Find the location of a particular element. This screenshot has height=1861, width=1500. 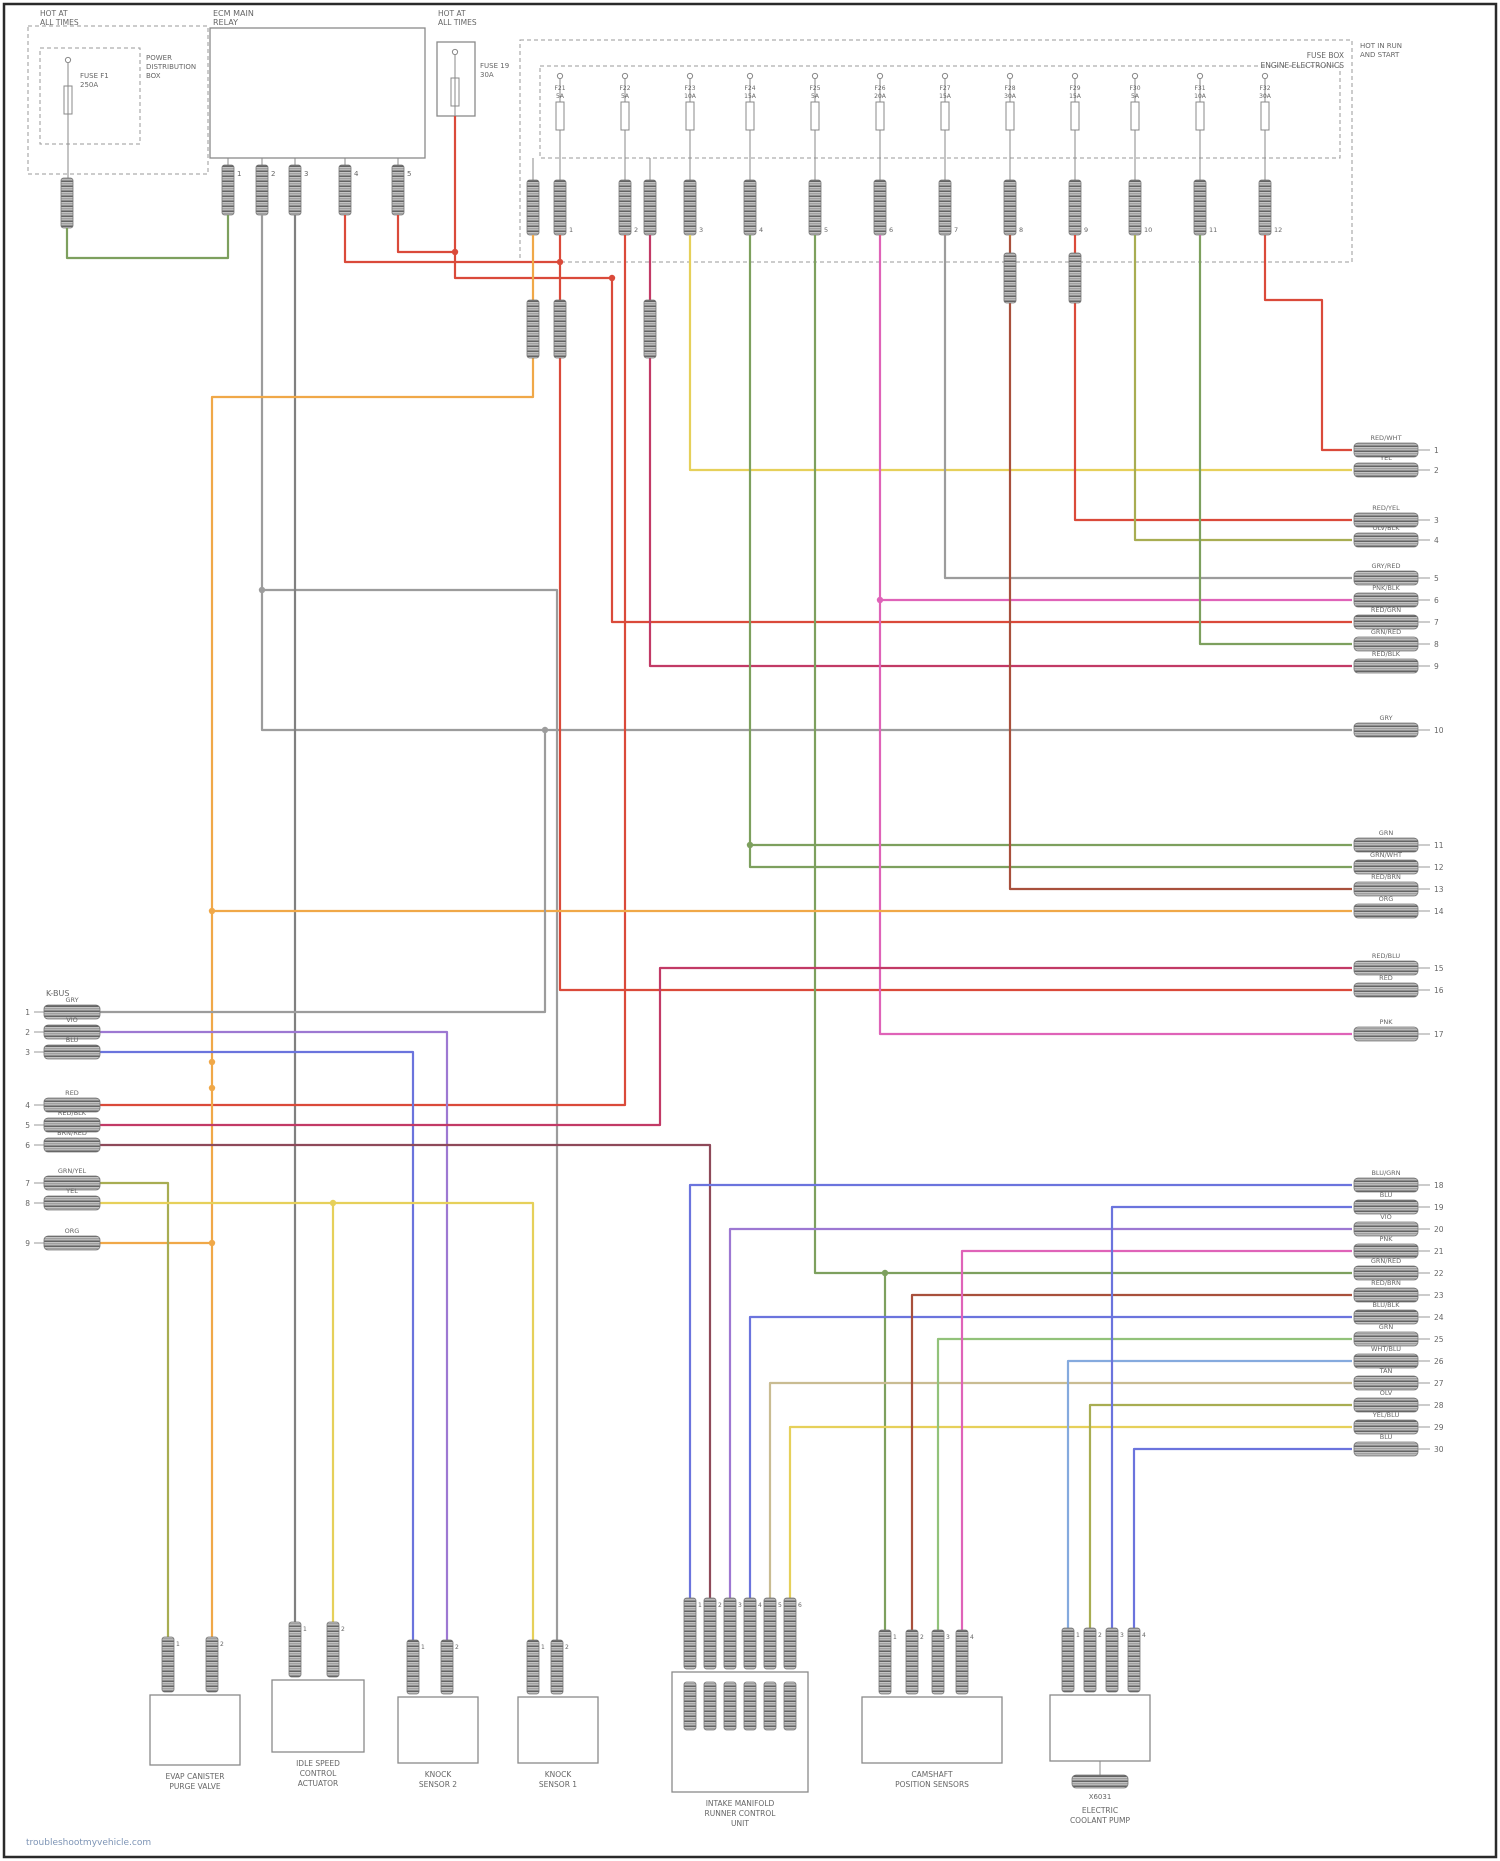

fusebox-pin-number: 8 is located at coordinates (1021, 230).